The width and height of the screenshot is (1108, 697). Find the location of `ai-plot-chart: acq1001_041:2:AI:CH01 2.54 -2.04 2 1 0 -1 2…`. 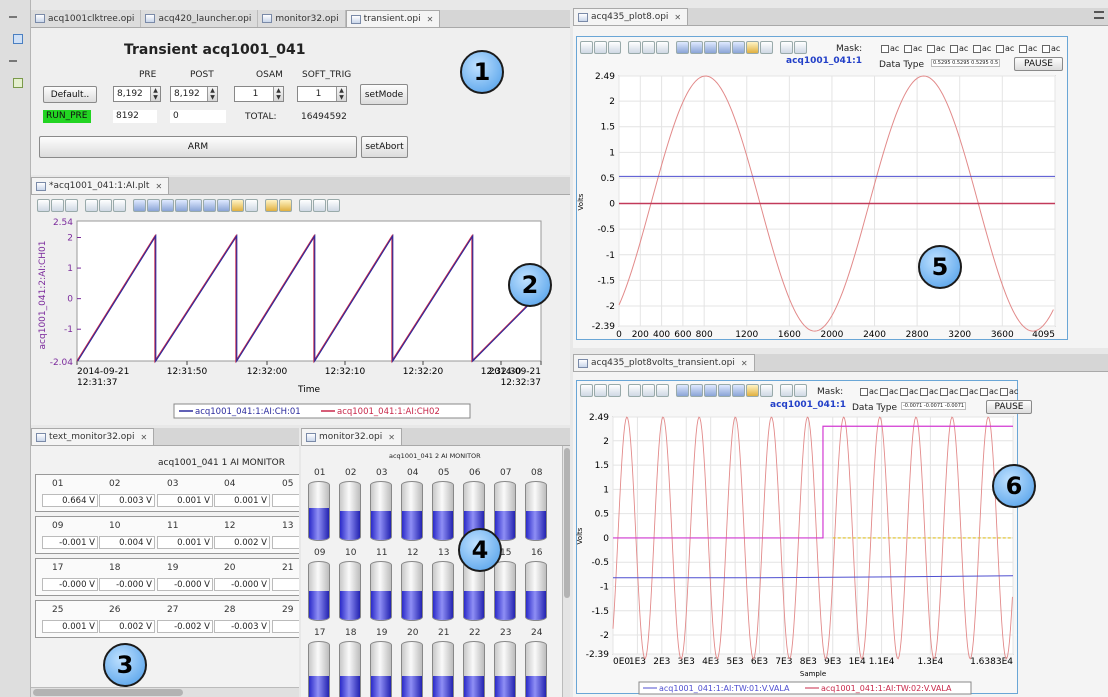

ai-plot-chart: acq1001_041:2:AI:CH01 2.54 -2.04 2 1 0 -1 2… is located at coordinates (300, 320).